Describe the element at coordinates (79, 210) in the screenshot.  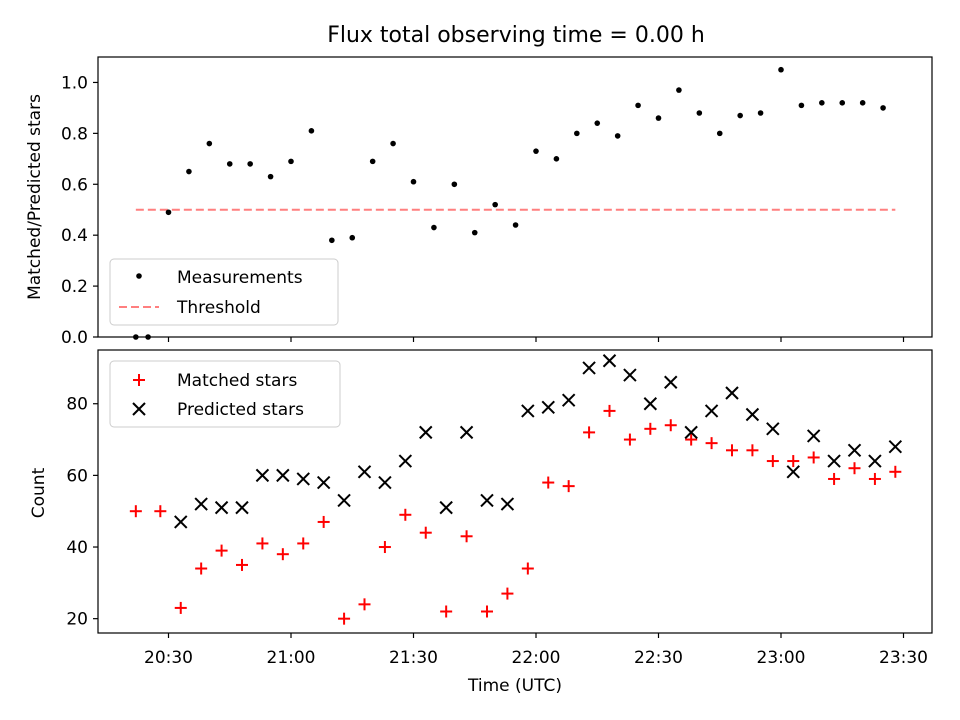
I see `top-y-ticks: 0.0 0.2 0.4 0.6 0.8 1.0` at that location.